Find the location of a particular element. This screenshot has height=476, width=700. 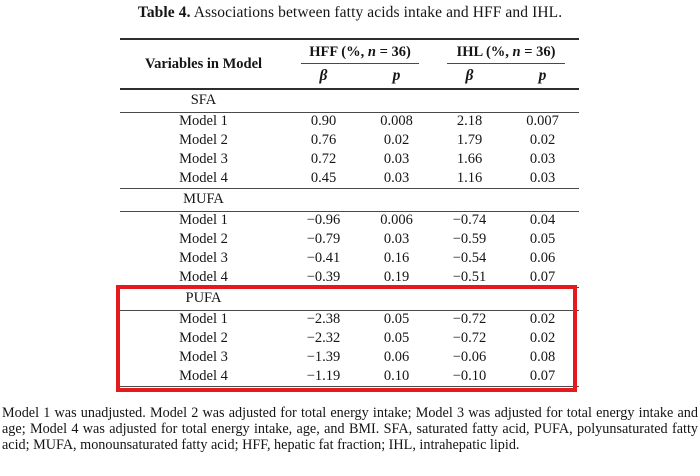

cell-hff-p: 0.02 is located at coordinates (396, 140).